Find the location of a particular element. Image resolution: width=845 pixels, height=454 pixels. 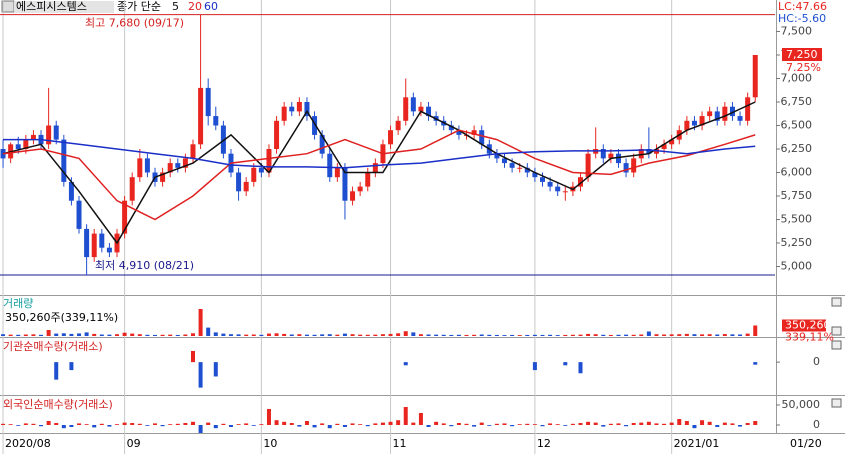

last-value: 350,260 is located at coordinates (808, 324).